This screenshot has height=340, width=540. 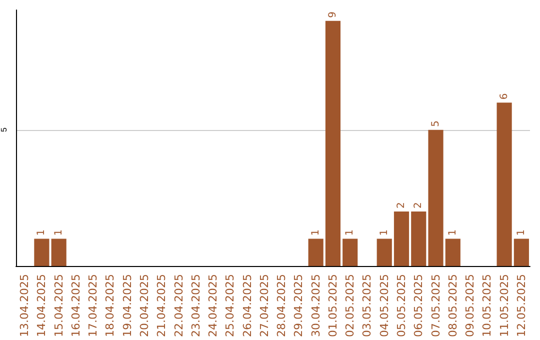 What do you see at coordinates (401, 306) in the screenshot?
I see `x-tick-label: 05.05.2025` at bounding box center [401, 306].